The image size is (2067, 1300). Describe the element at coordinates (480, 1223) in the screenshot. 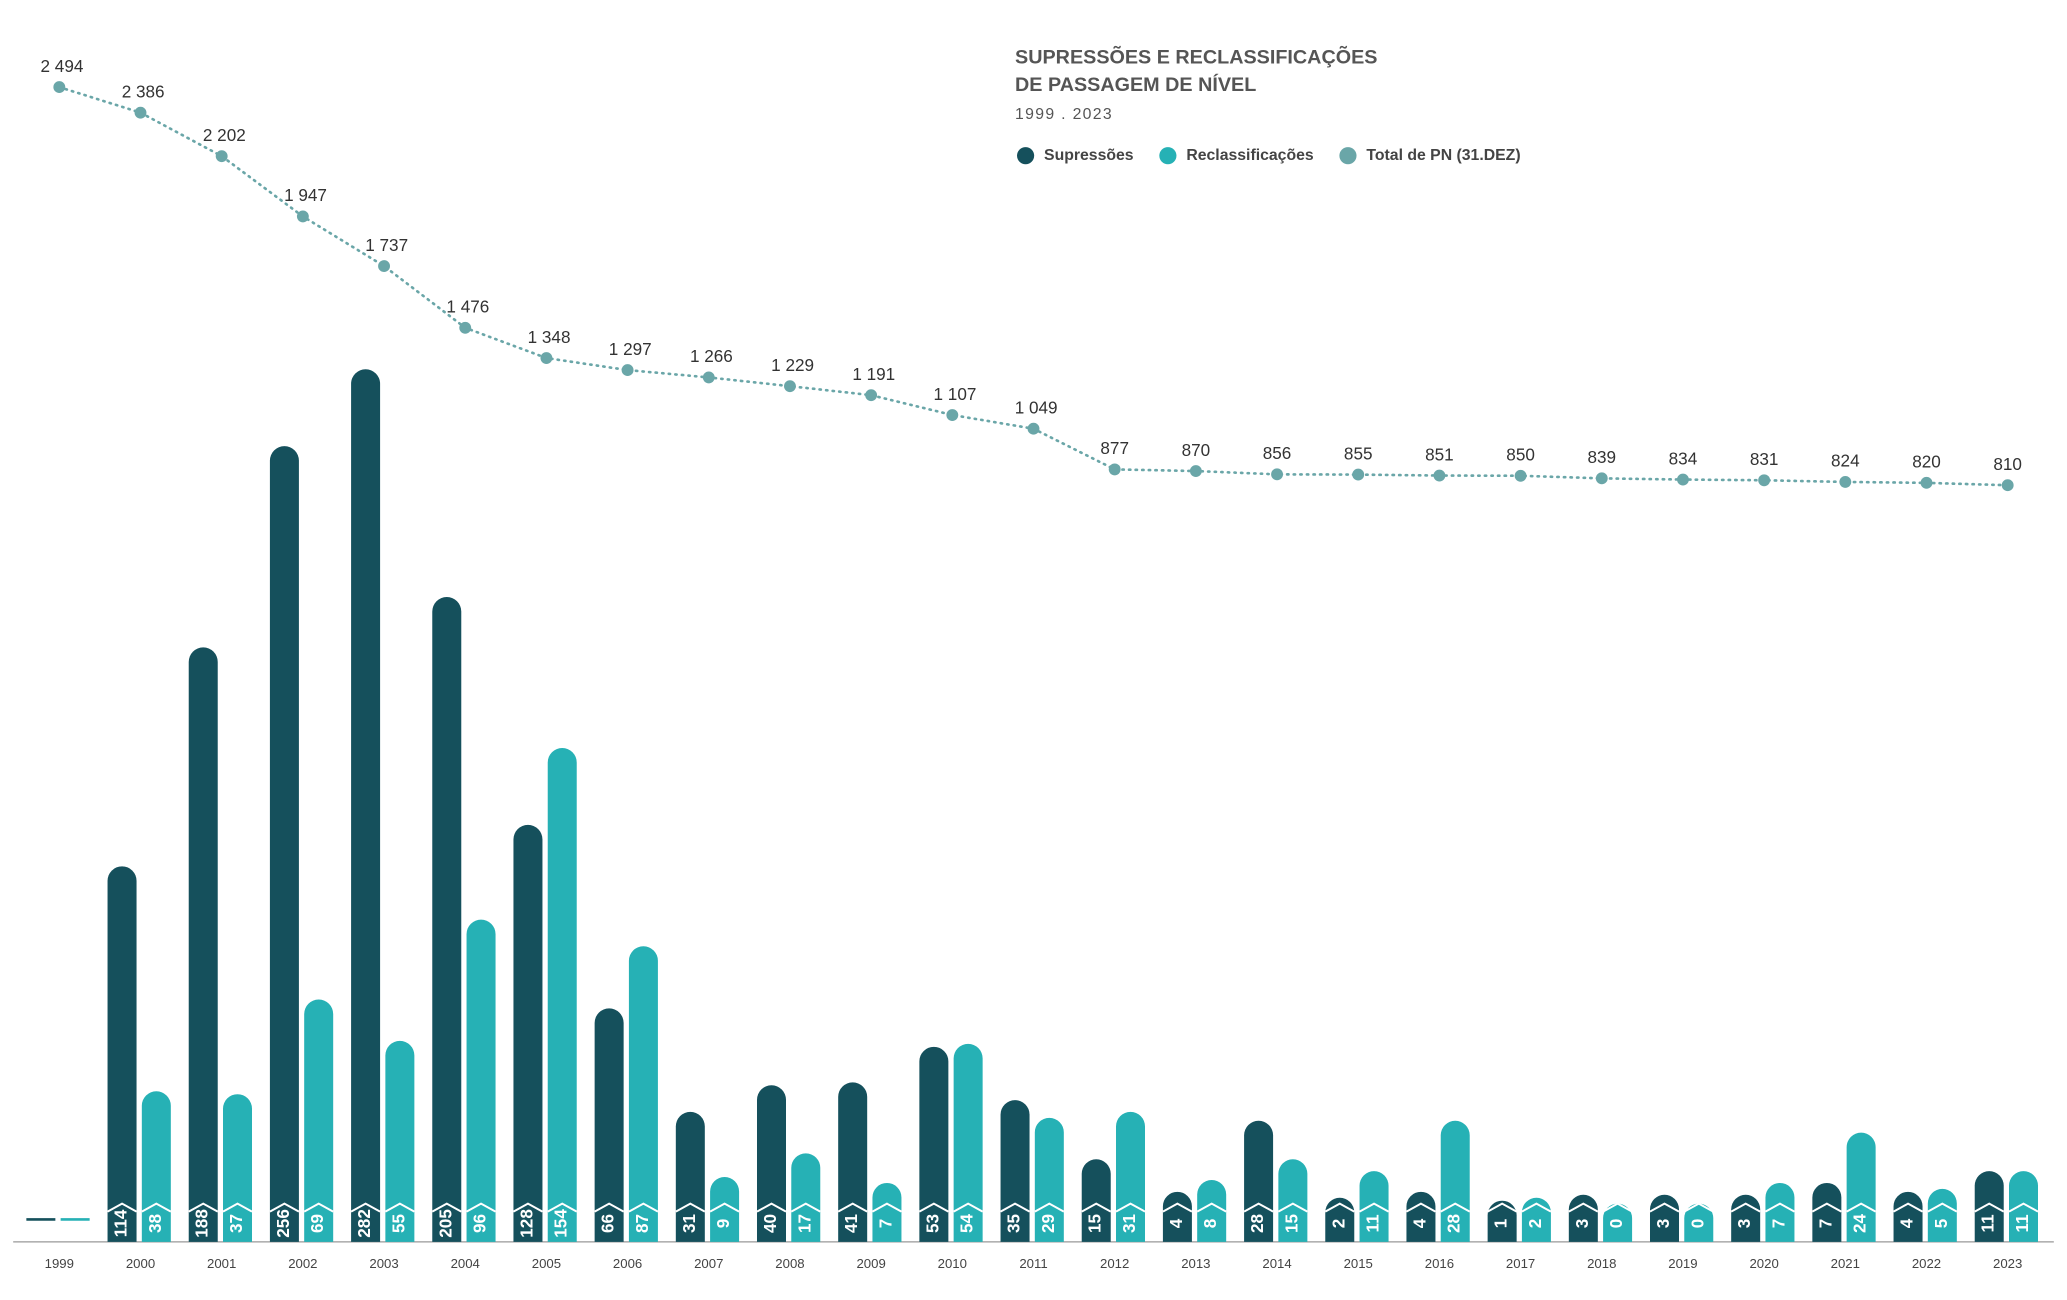

I see `bar-value-label: 96` at that location.